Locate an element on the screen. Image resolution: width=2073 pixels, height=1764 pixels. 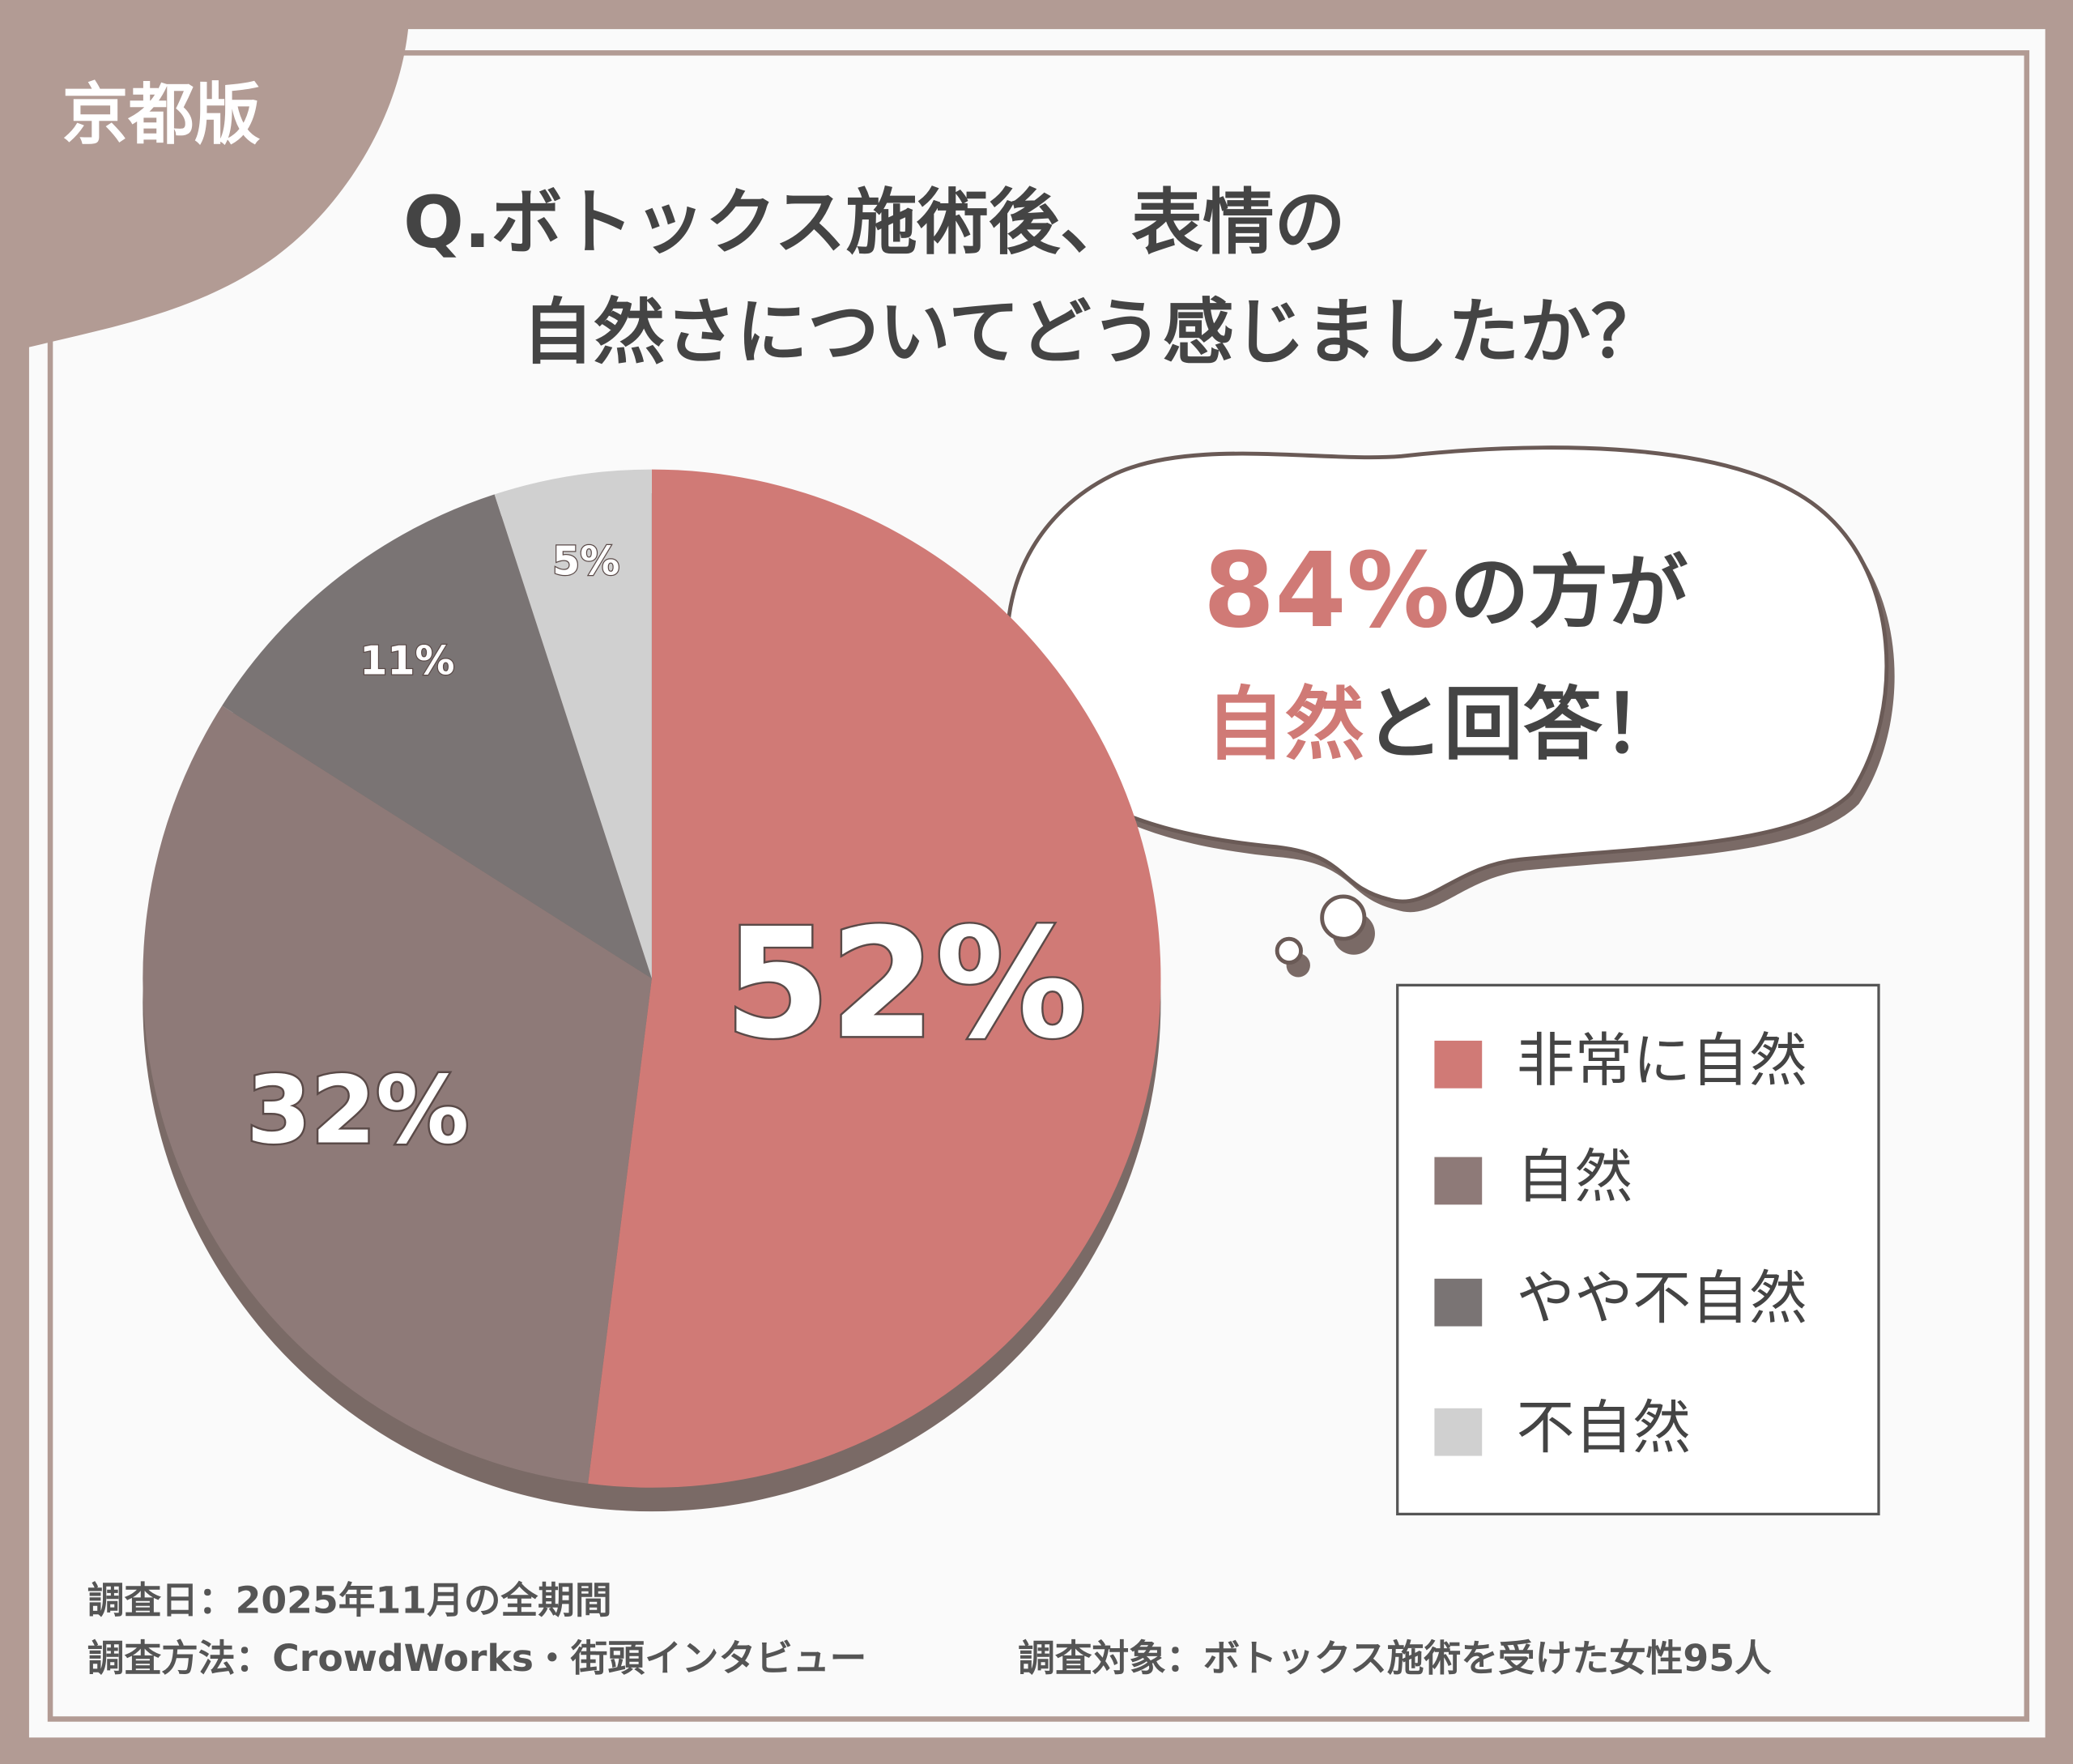
value-label: 5% is located at coordinates (586, 561).